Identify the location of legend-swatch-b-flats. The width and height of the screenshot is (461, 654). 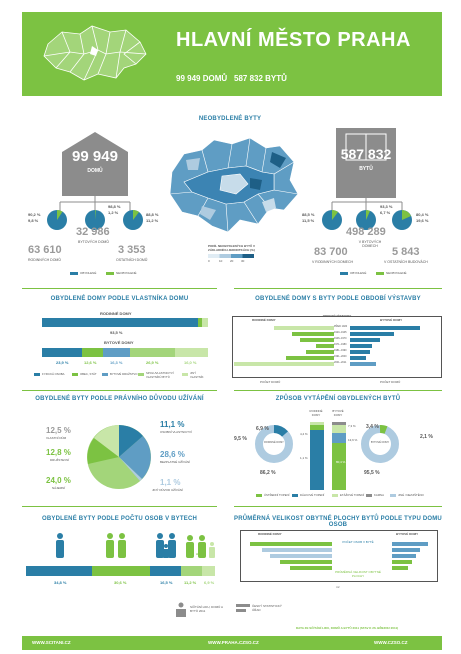
(380, 273).